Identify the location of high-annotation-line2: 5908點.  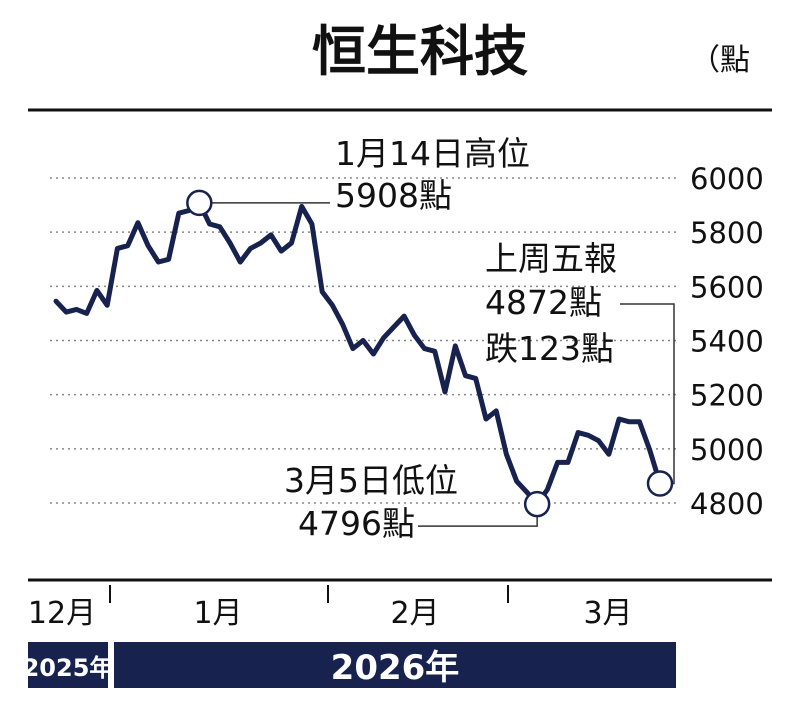
(393, 195).